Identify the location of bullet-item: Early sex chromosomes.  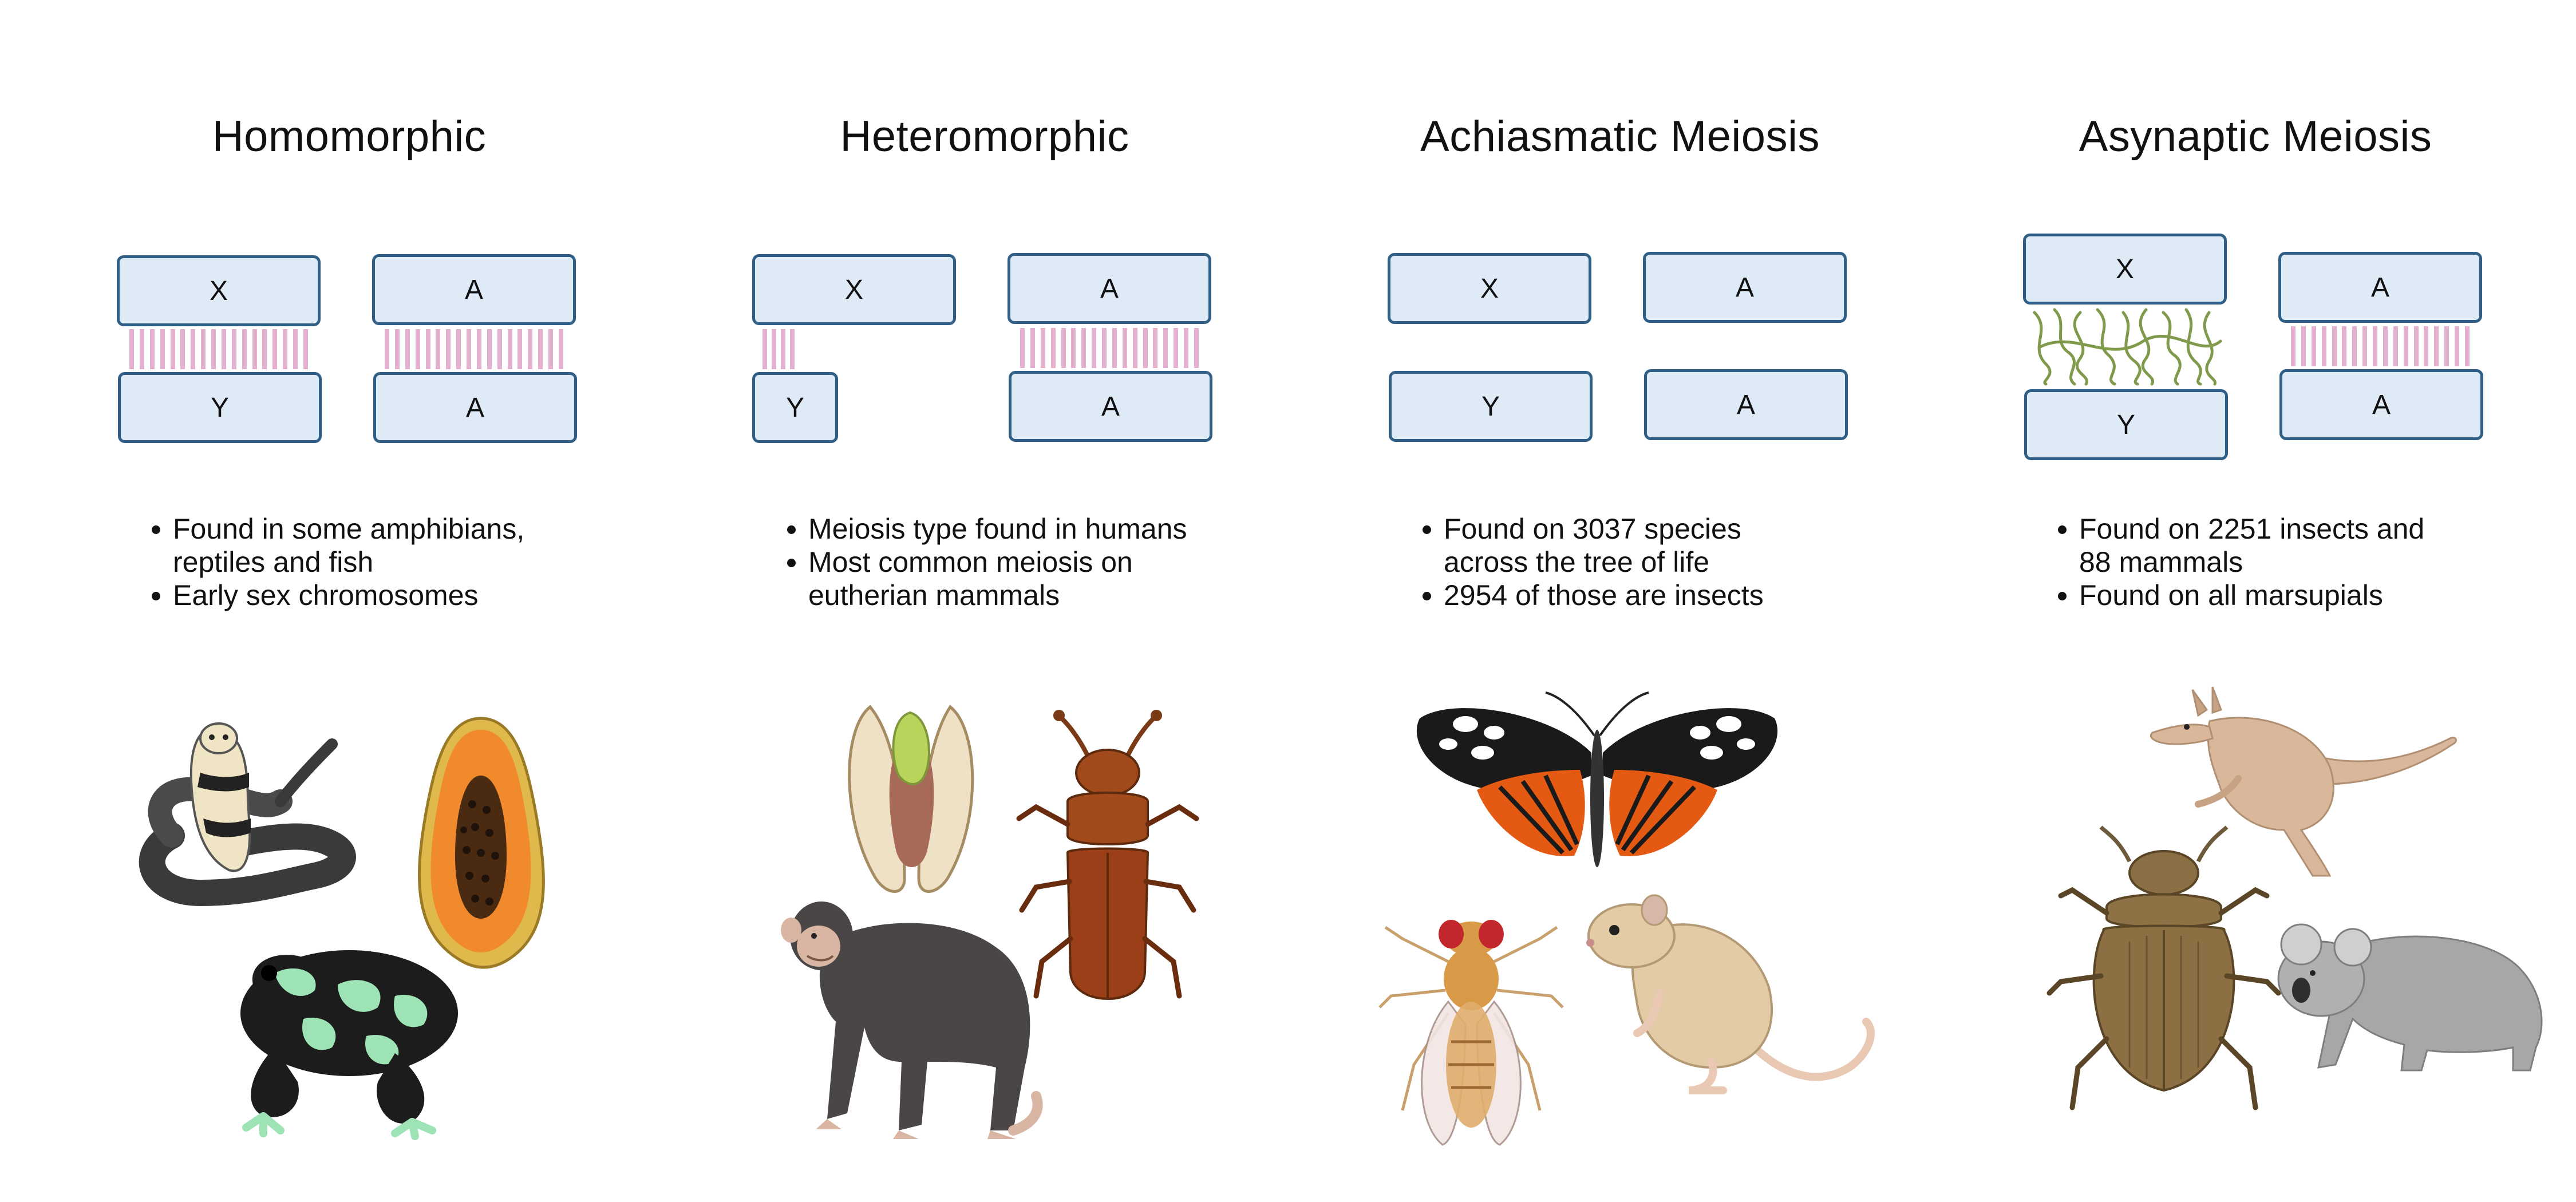
(362, 595).